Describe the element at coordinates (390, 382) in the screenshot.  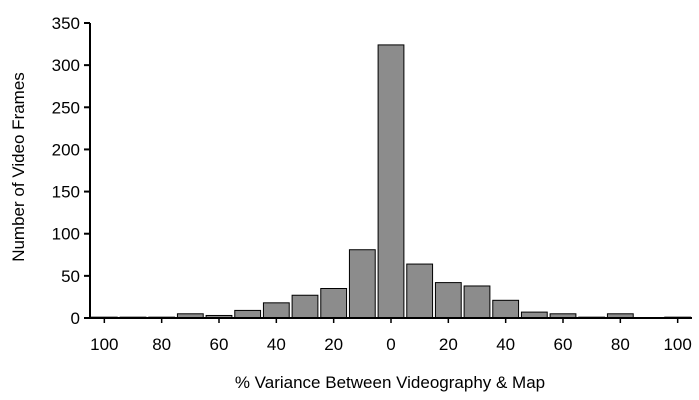
I see `x-axis-label: % Variance Between Videography & Map` at that location.